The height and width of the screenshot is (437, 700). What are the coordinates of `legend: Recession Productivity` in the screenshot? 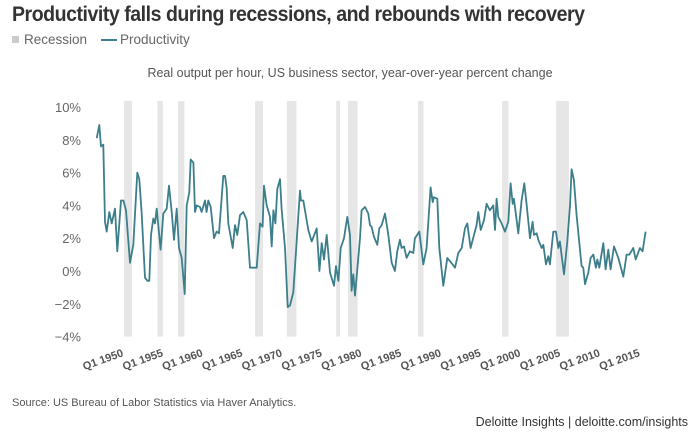 It's located at (101, 39).